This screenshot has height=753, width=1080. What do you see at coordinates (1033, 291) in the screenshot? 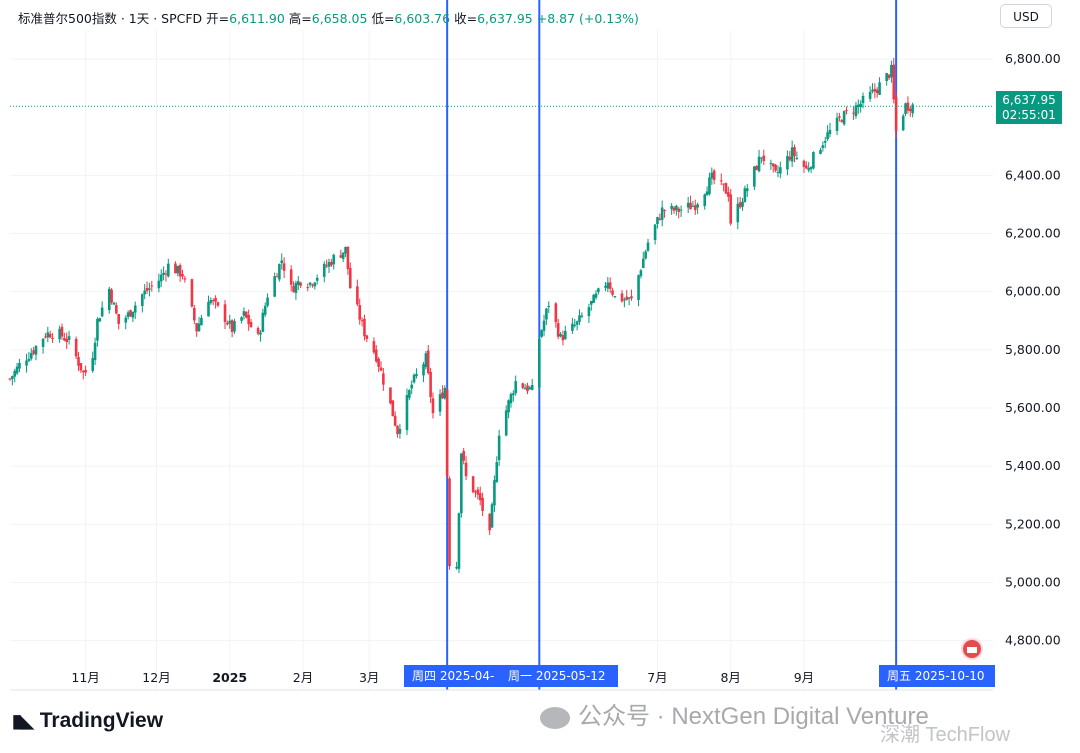
I see `y-tick-label: 6,000.00` at bounding box center [1033, 291].